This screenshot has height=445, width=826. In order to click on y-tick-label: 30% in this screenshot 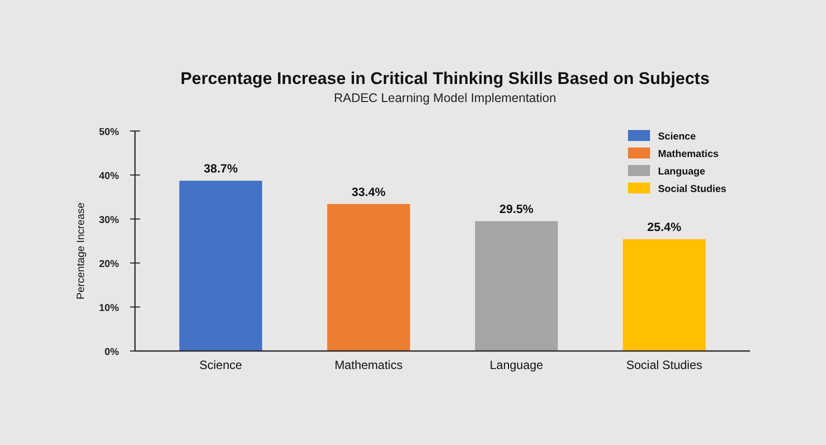, I will do `click(109, 220)`.